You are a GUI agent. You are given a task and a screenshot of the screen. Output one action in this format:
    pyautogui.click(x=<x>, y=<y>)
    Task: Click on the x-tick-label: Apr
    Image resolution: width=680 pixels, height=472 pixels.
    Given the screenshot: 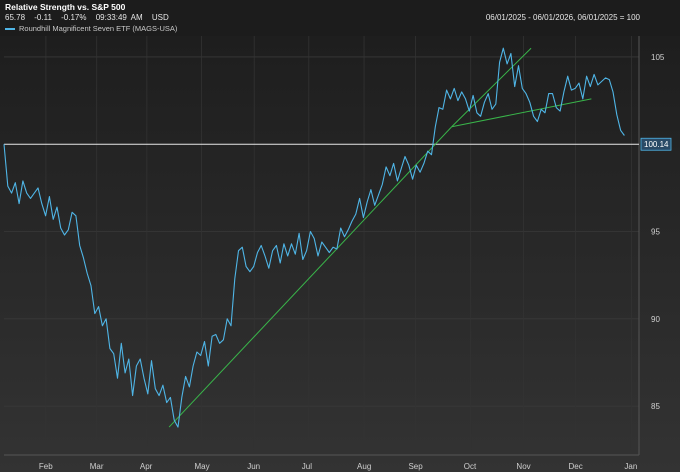 What is the action you would take?
    pyautogui.click(x=146, y=466)
    